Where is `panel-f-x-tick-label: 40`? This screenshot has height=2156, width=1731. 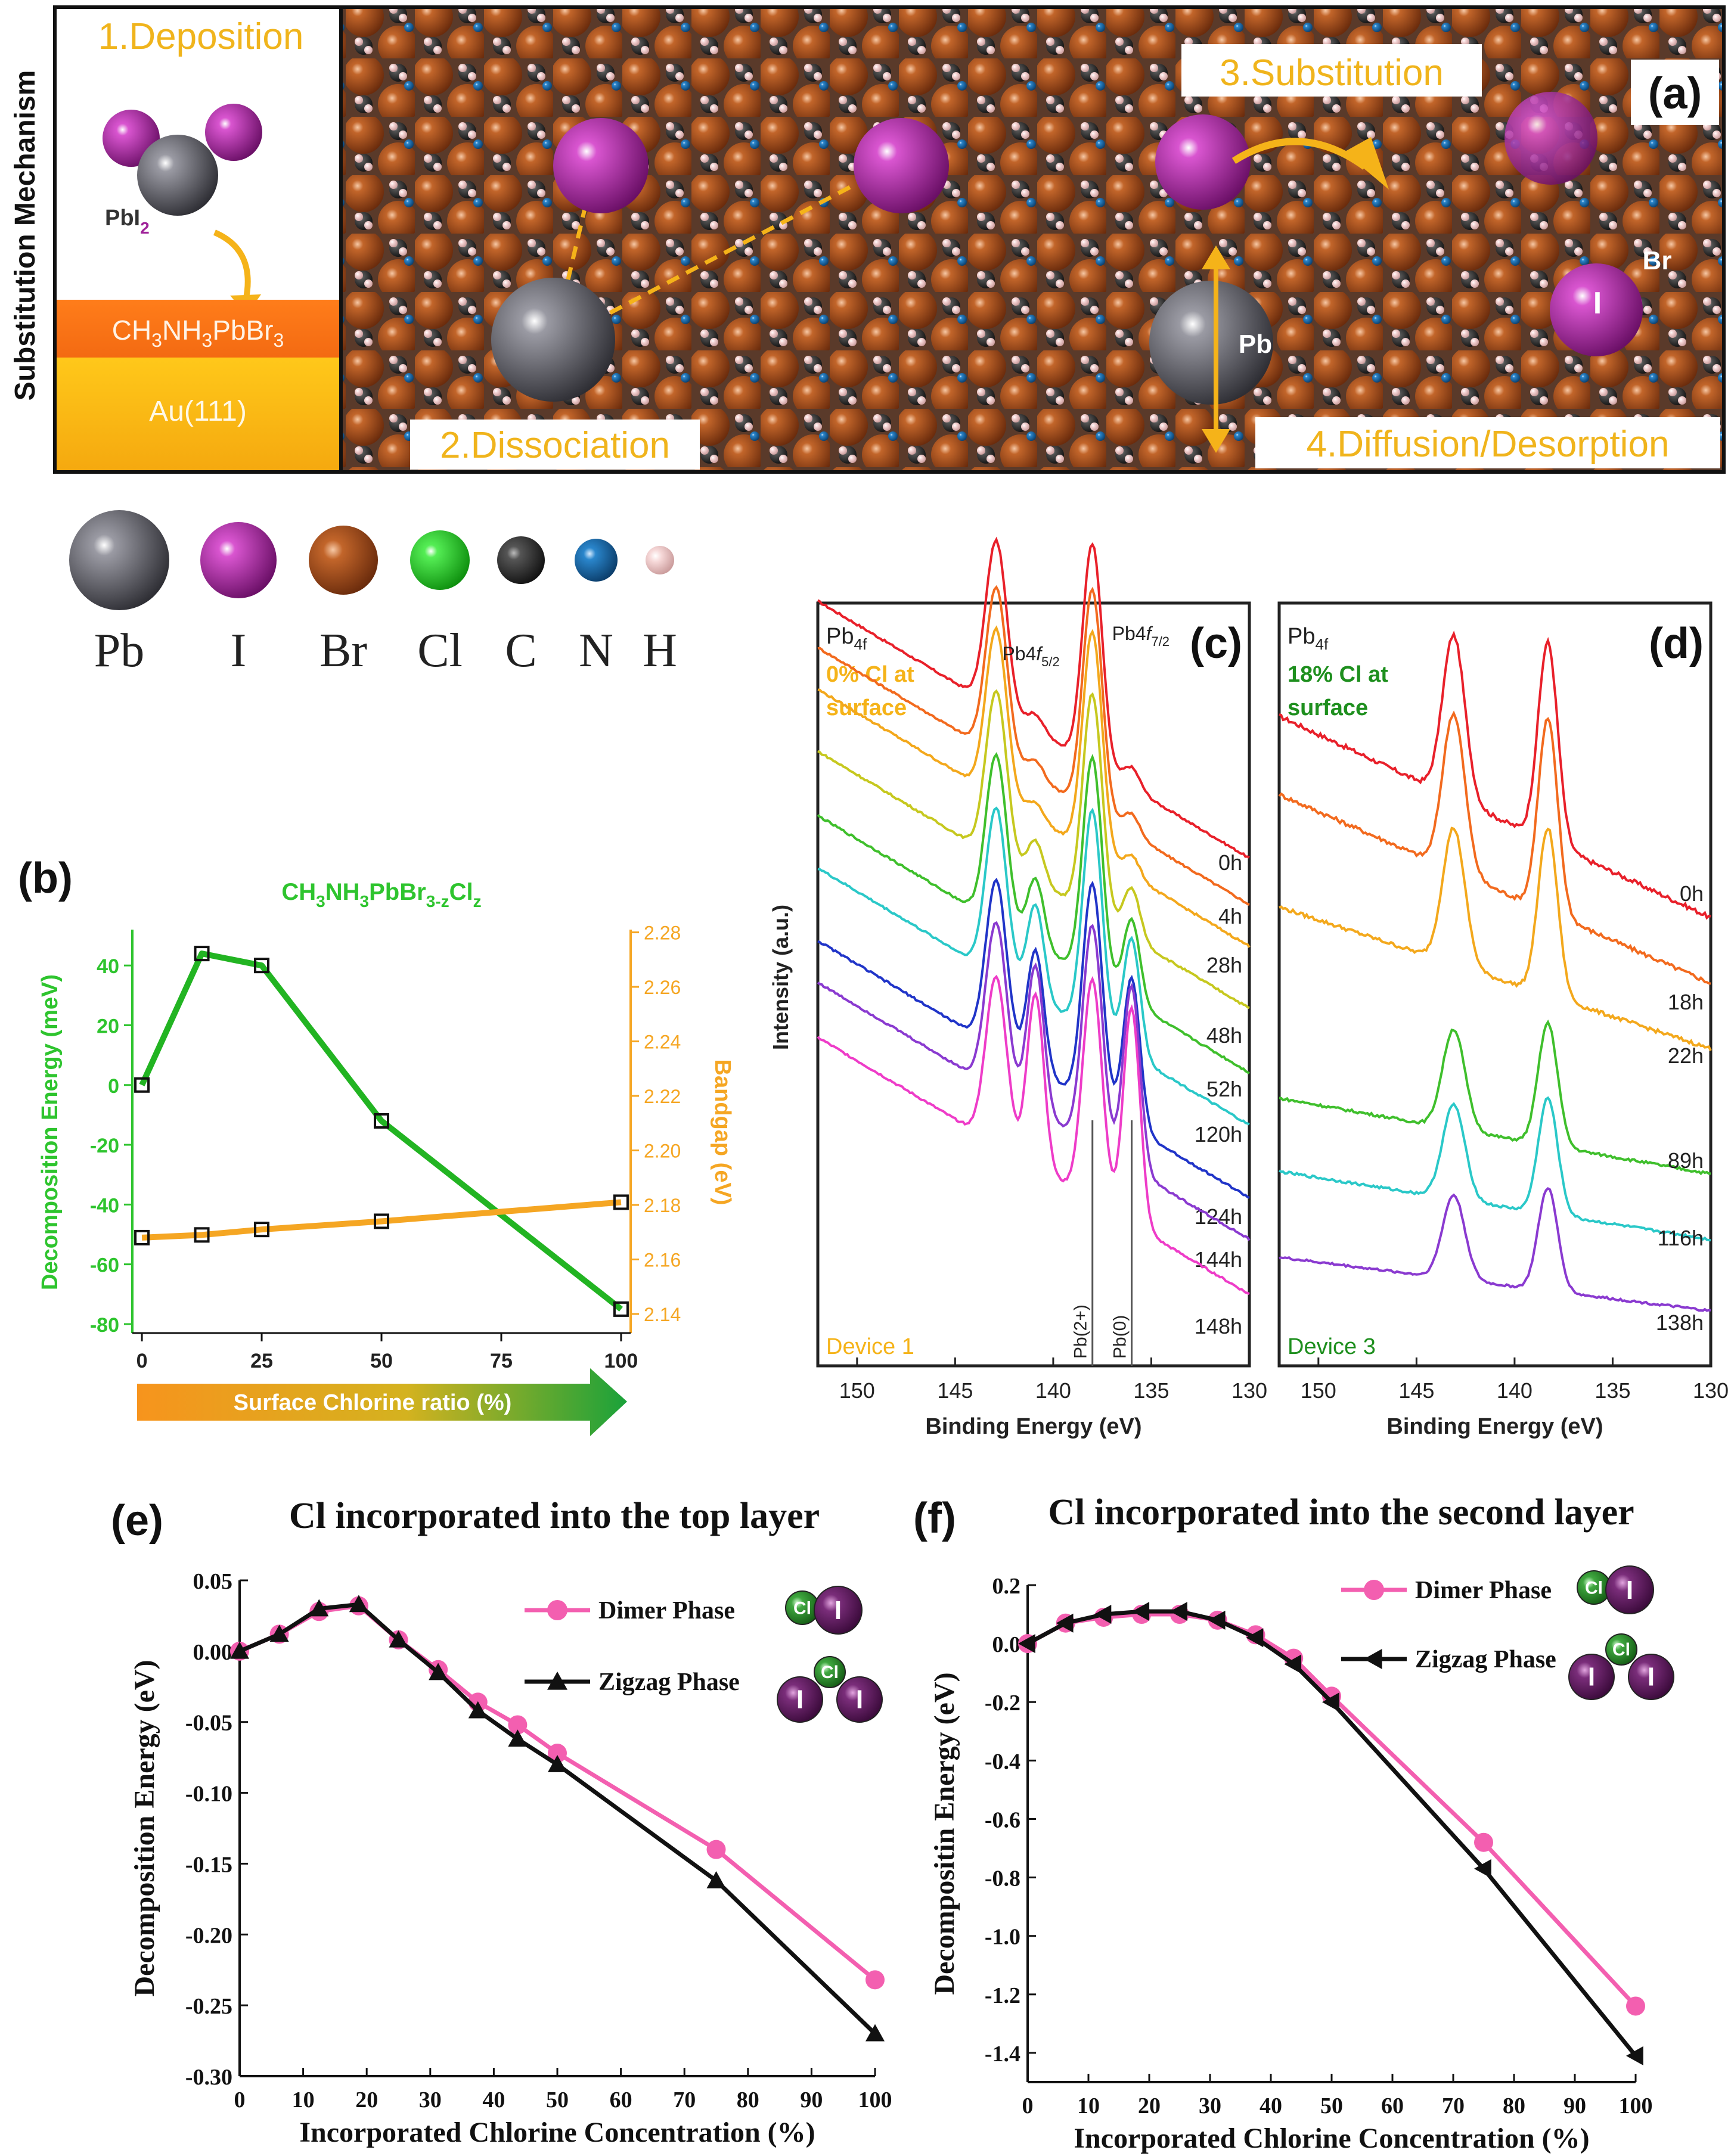 panel-f-x-tick-label: 40 is located at coordinates (1271, 2105).